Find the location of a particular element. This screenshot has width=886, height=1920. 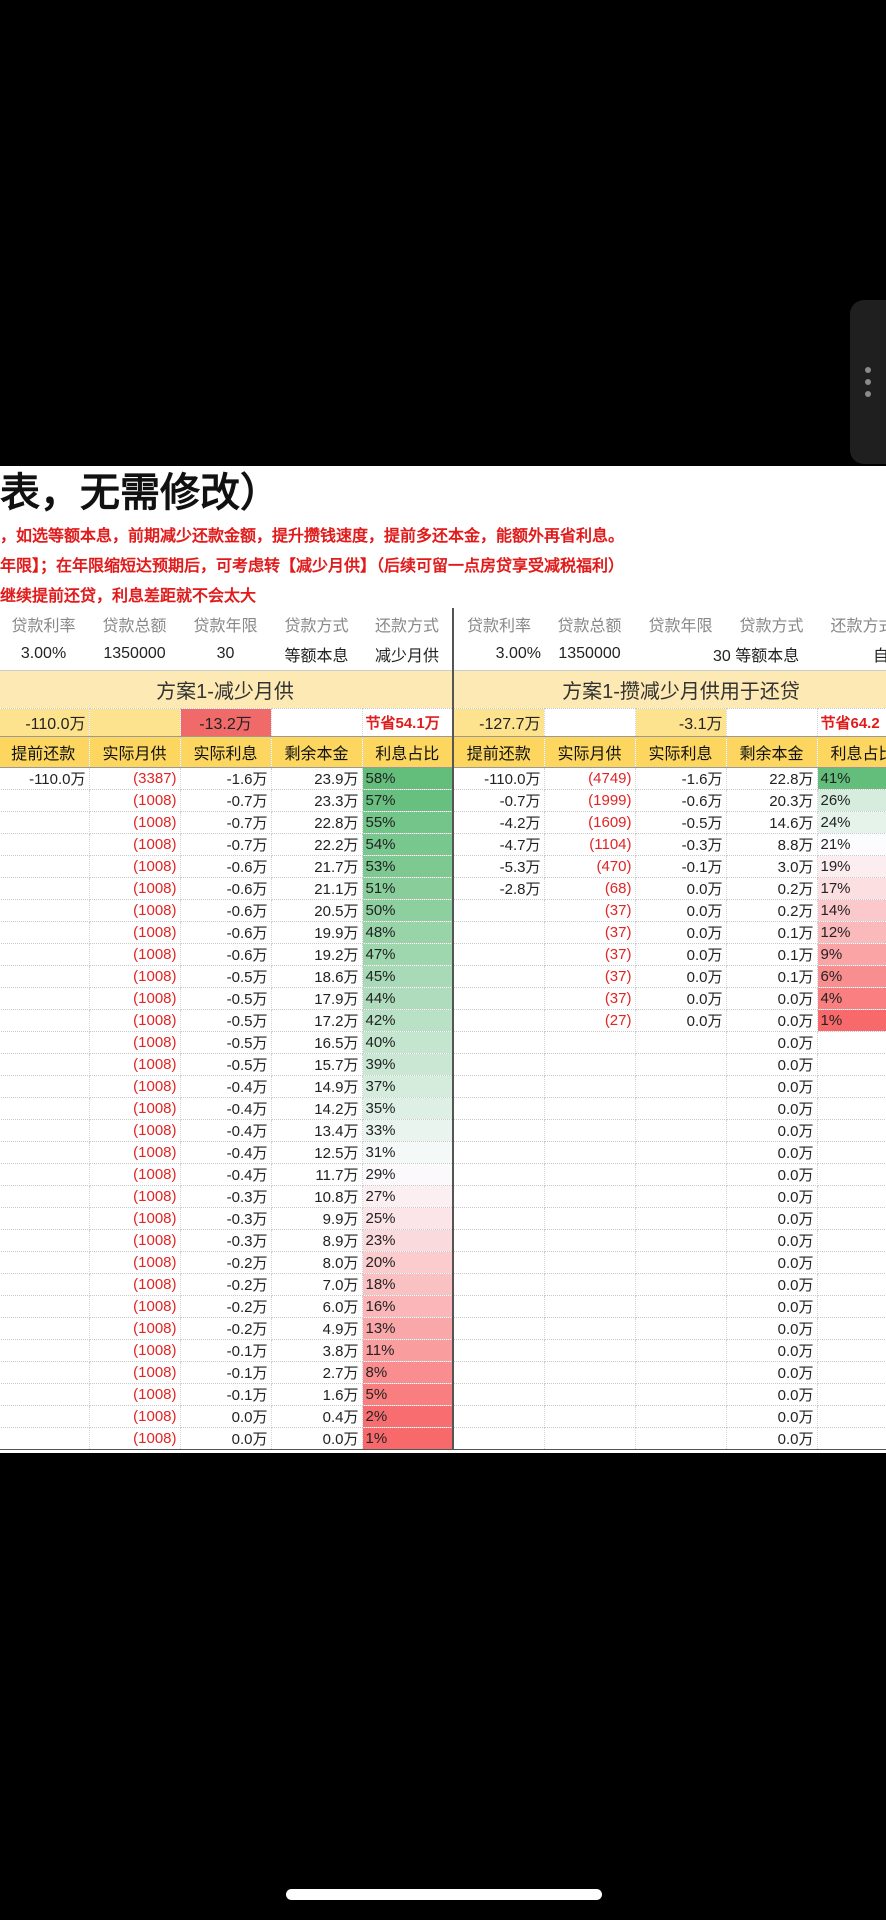

interest-ratio-cell: 45% is located at coordinates (408, 976).